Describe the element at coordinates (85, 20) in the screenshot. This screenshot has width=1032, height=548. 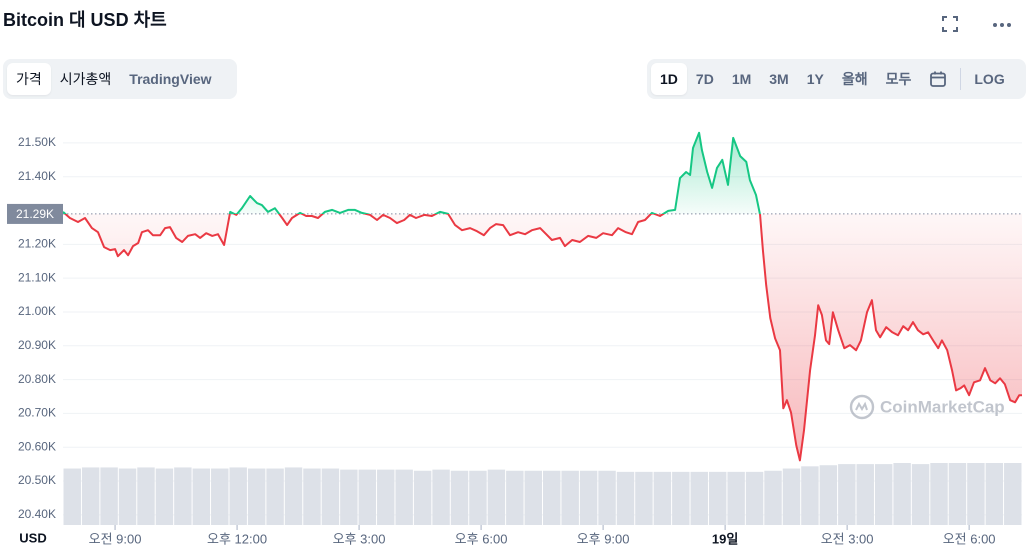
I see `chart-title: Bitcoin 대 USD 차트` at that location.